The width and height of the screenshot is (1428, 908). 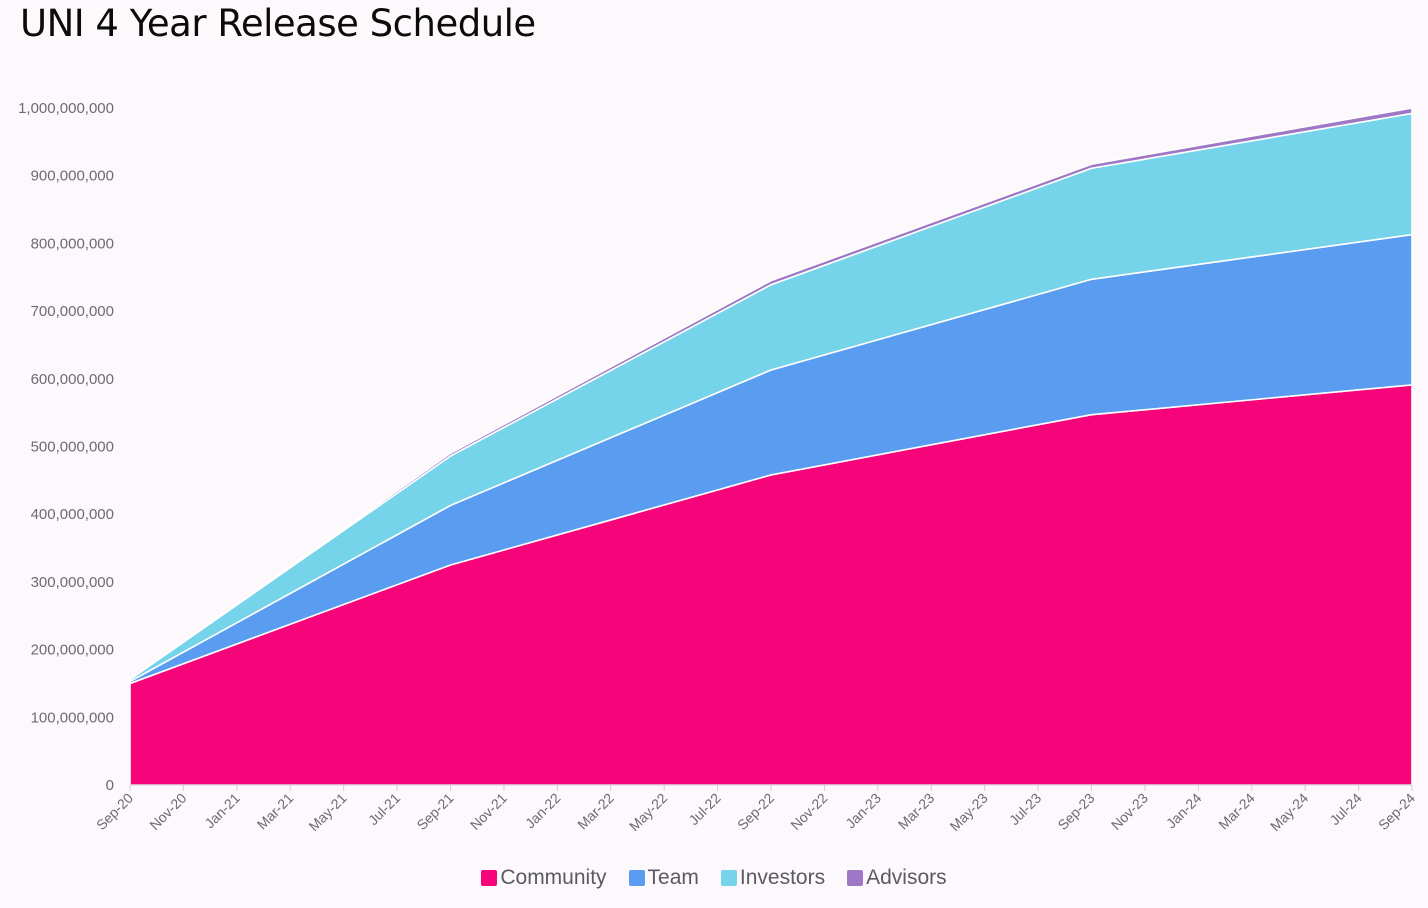 What do you see at coordinates (1289, 812) in the screenshot?
I see `x-tick-label: May-24` at bounding box center [1289, 812].